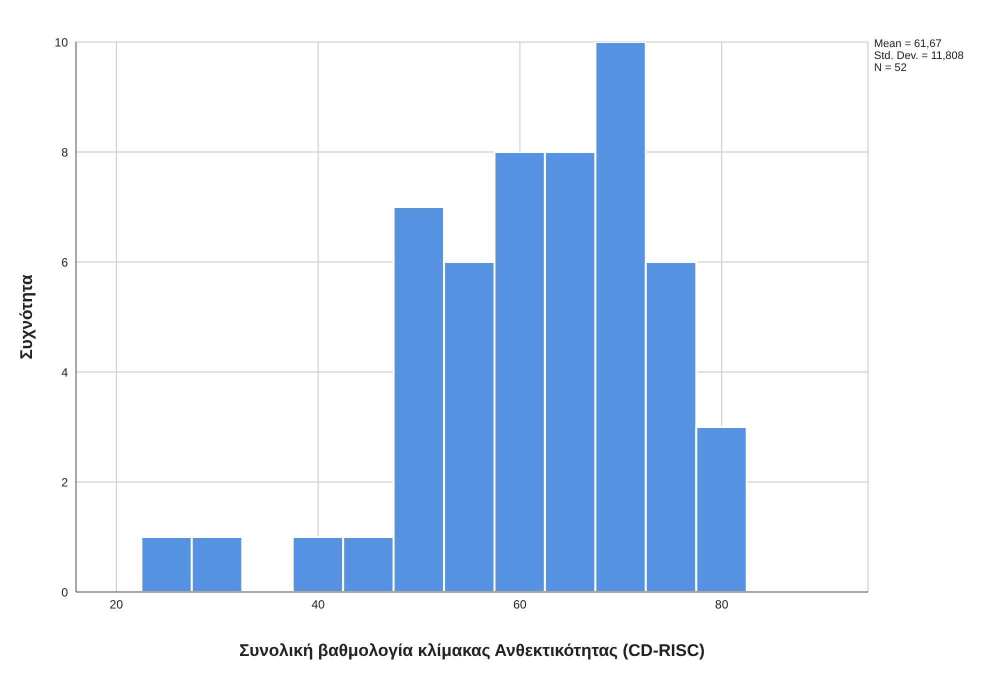  I want to click on y-tick-label: 10, so click(61, 42).